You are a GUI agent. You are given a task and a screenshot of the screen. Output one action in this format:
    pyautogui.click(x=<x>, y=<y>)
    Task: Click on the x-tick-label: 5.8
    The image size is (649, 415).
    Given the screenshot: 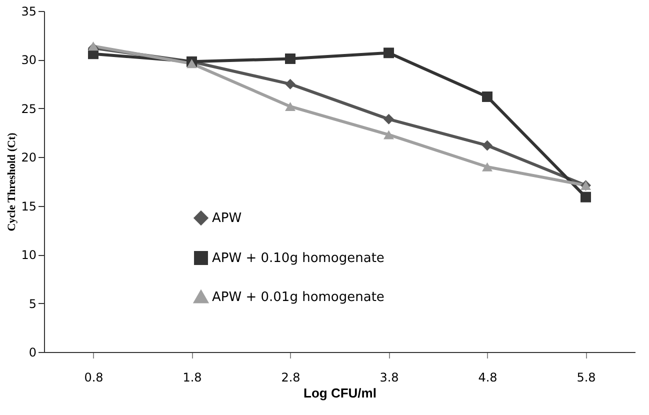 What is the action you would take?
    pyautogui.click(x=586, y=377)
    